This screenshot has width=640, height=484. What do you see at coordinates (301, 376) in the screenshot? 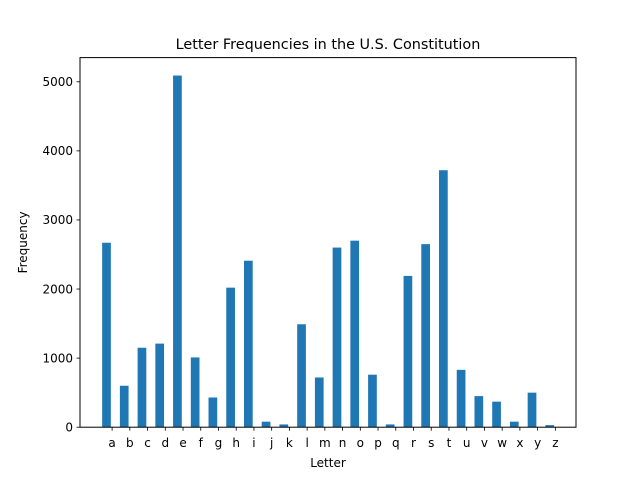
I see `bar-l` at bounding box center [301, 376].